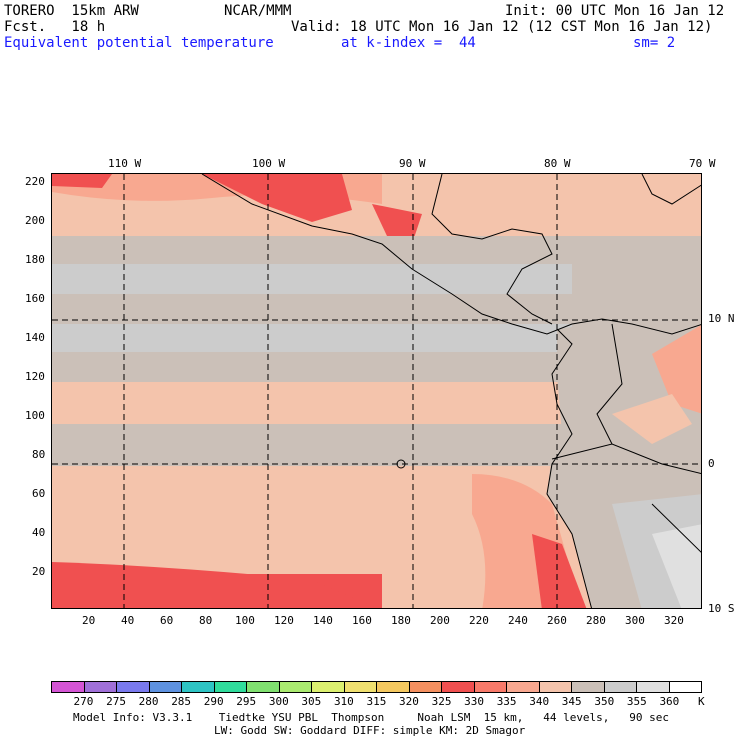  What do you see at coordinates (636, 701) in the screenshot?
I see `colorbar-label: 355` at bounding box center [636, 701].